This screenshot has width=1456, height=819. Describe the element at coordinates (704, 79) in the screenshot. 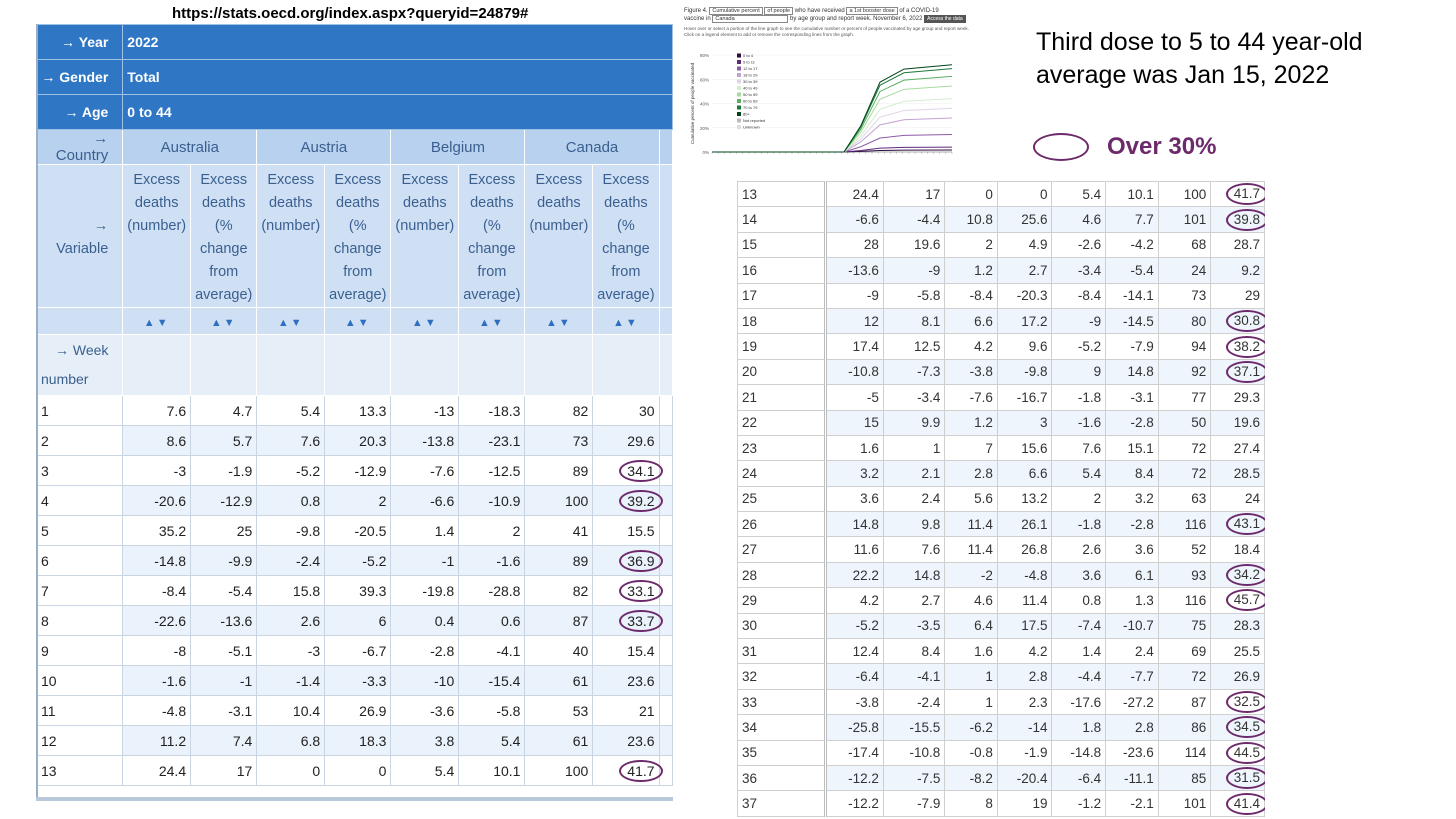

I see `y-tick-label: 60%` at that location.